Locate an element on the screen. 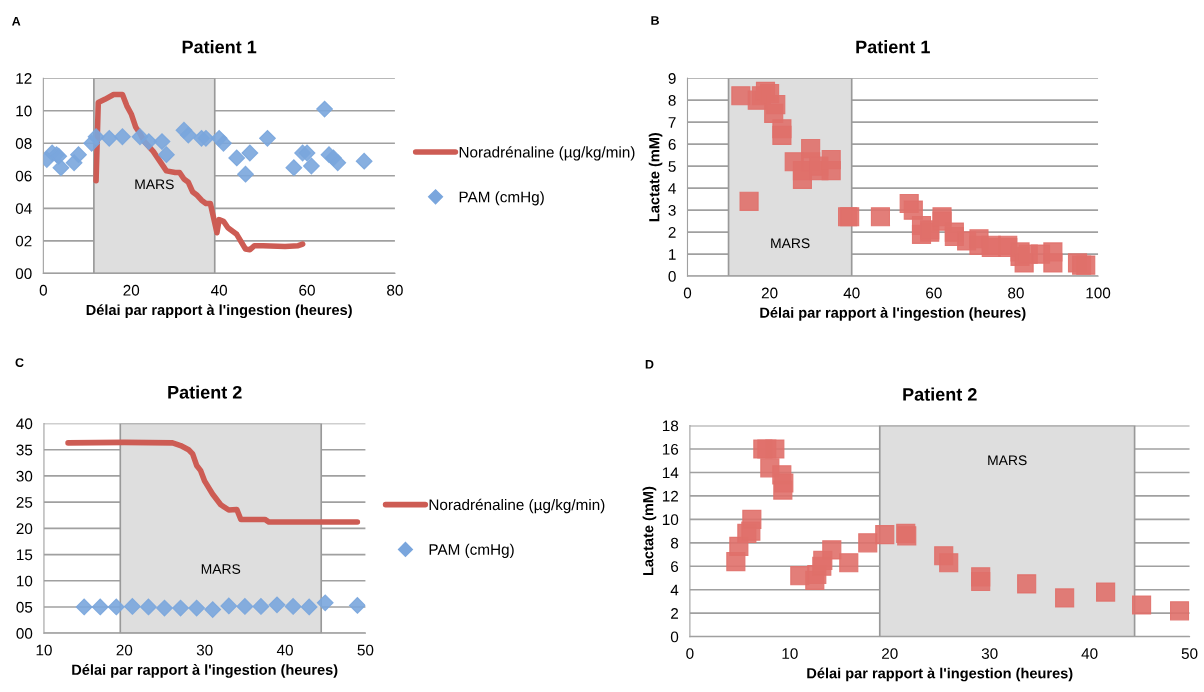 Image resolution: width=1204 pixels, height=692 pixels. y-tick-label: 02 is located at coordinates (23, 241).